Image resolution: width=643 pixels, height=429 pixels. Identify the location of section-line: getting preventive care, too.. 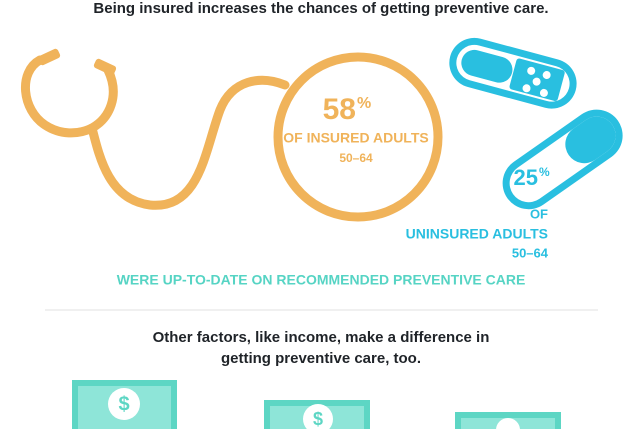
(321, 358).